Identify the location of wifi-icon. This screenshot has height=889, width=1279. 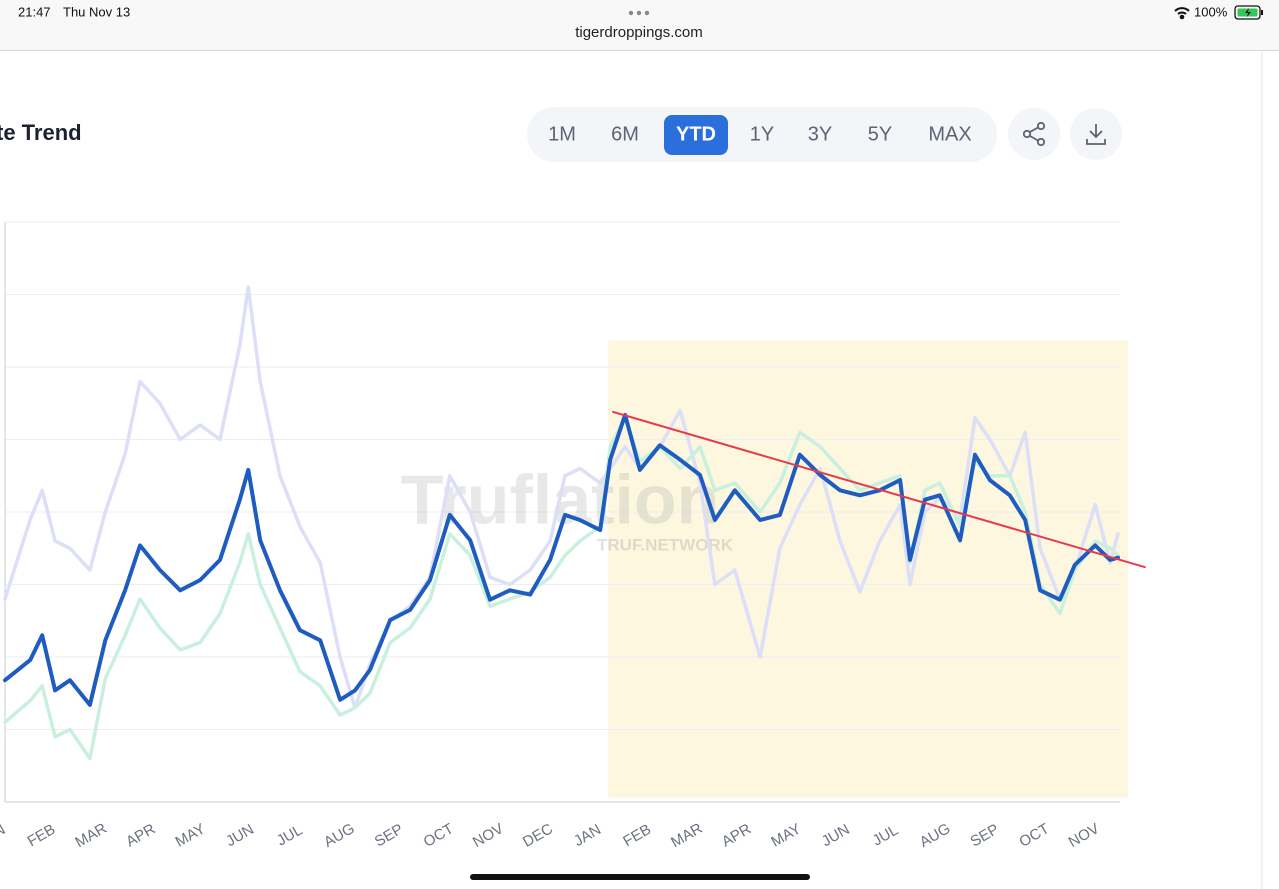
(1182, 13).